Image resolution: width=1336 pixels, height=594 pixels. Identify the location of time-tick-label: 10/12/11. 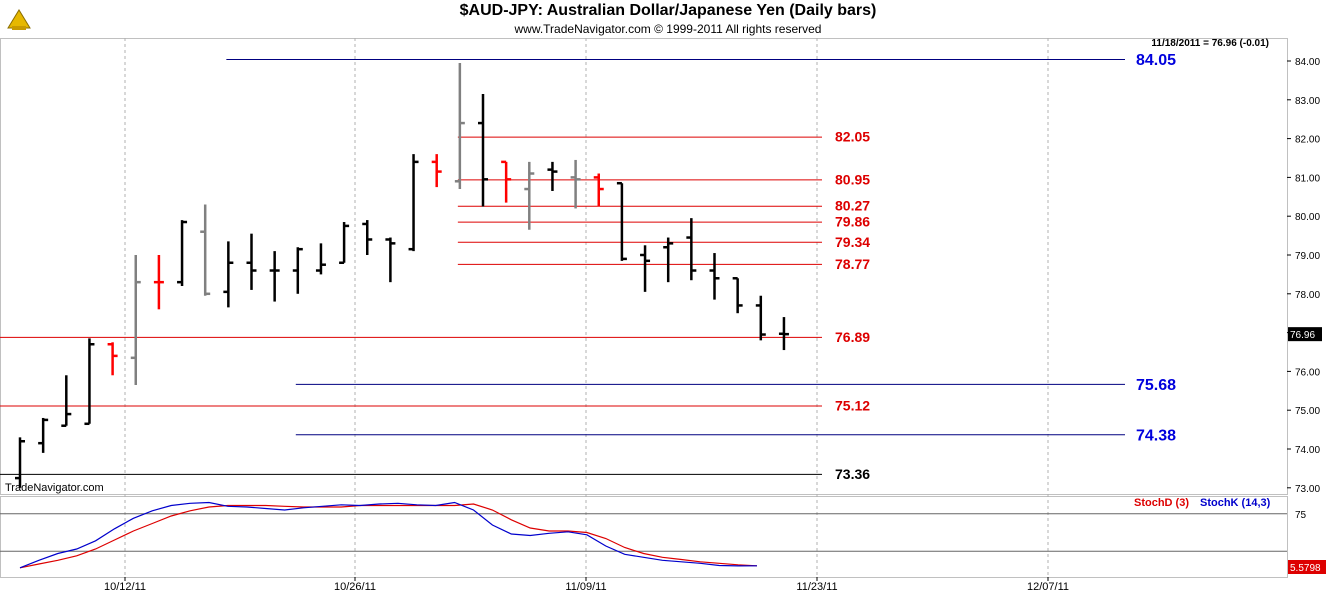
(125, 587).